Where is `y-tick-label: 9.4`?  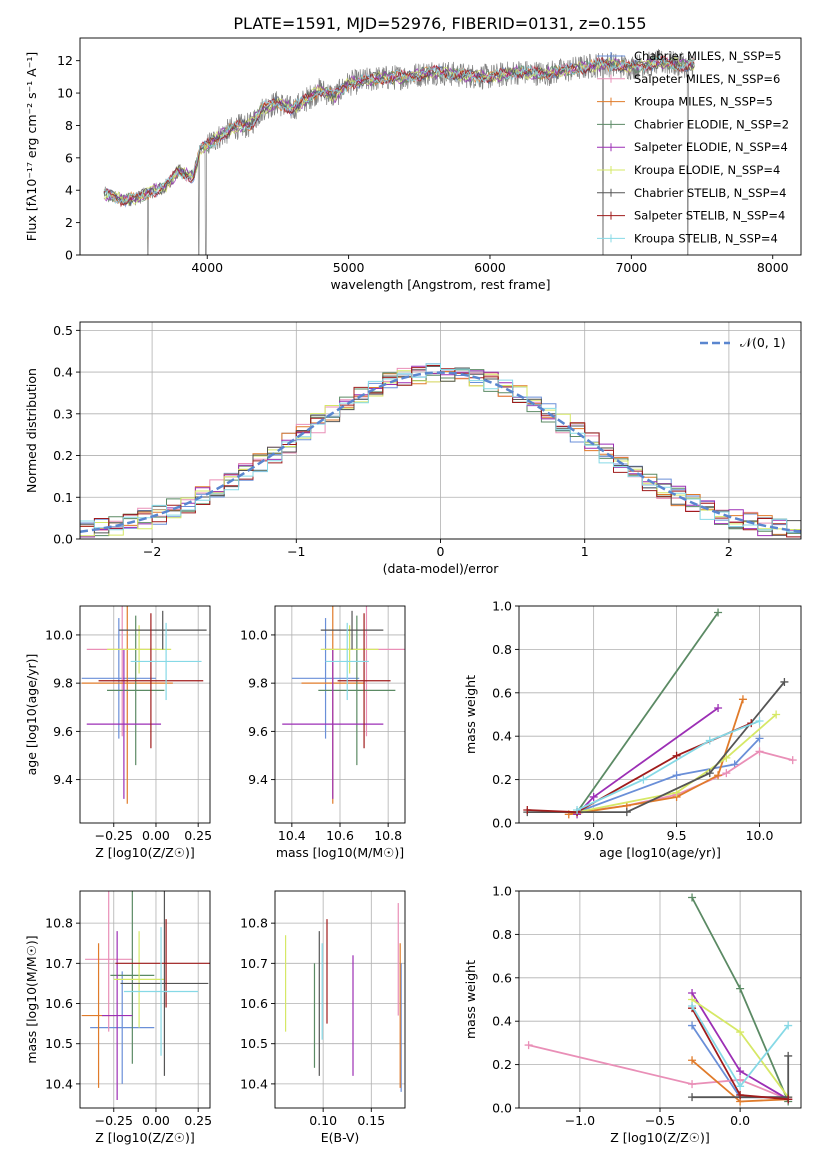 y-tick-label: 9.4 is located at coordinates (63, 779).